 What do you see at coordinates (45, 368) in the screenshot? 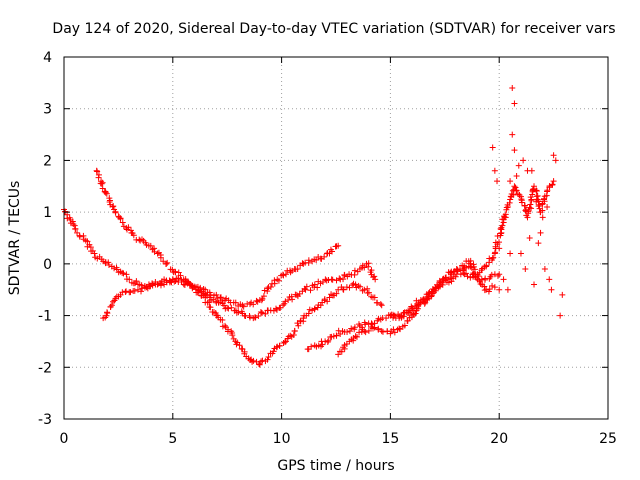
I see `y-tick-label: -2` at bounding box center [45, 368].